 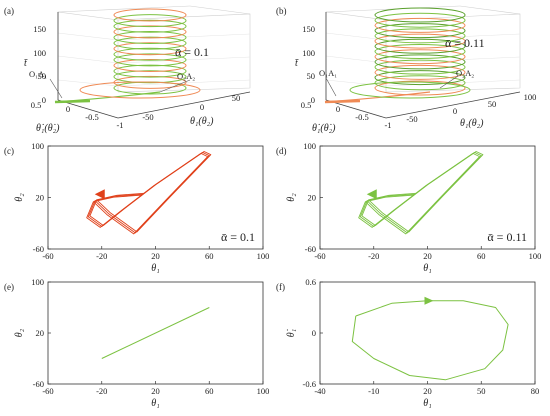 What do you see at coordinates (535, 391) in the screenshot?
I see `x-tick-label: 80` at bounding box center [535, 391].